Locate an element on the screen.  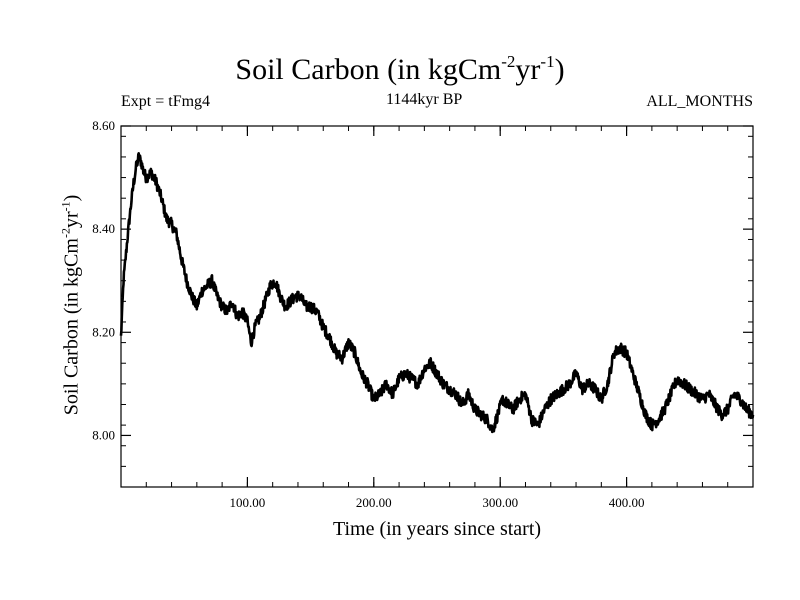
y-tick-label: 8.60 is located at coordinates (103, 125).